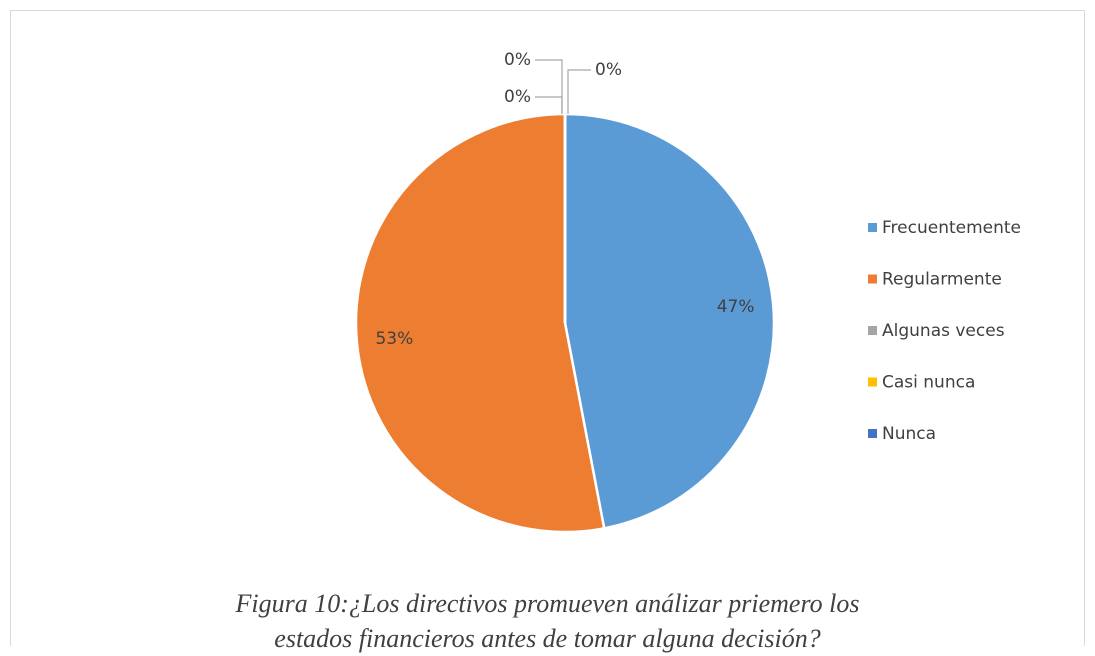 This screenshot has height=656, width=1095. I want to click on data-label: 53%, so click(394, 339).